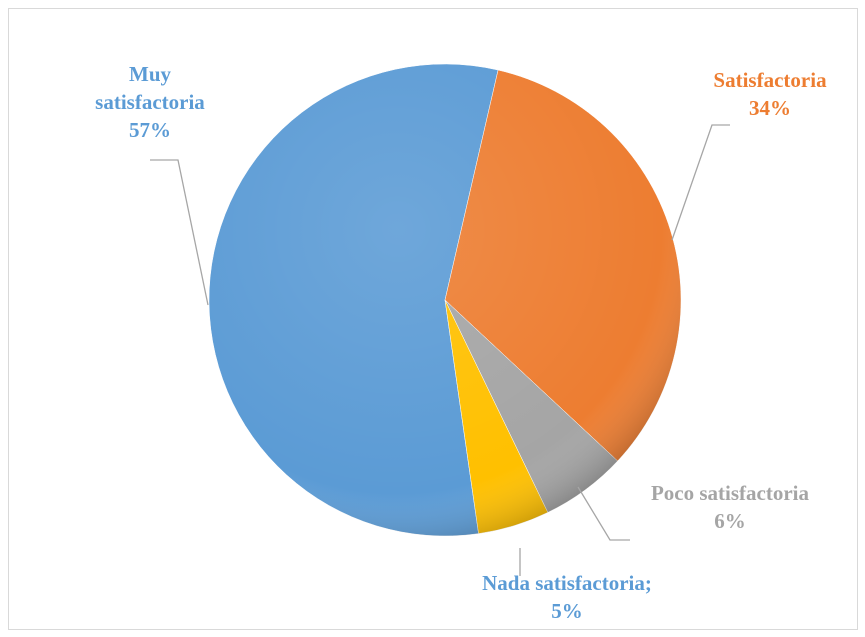 The height and width of the screenshot is (637, 865). I want to click on label-value: 57%, so click(150, 130).